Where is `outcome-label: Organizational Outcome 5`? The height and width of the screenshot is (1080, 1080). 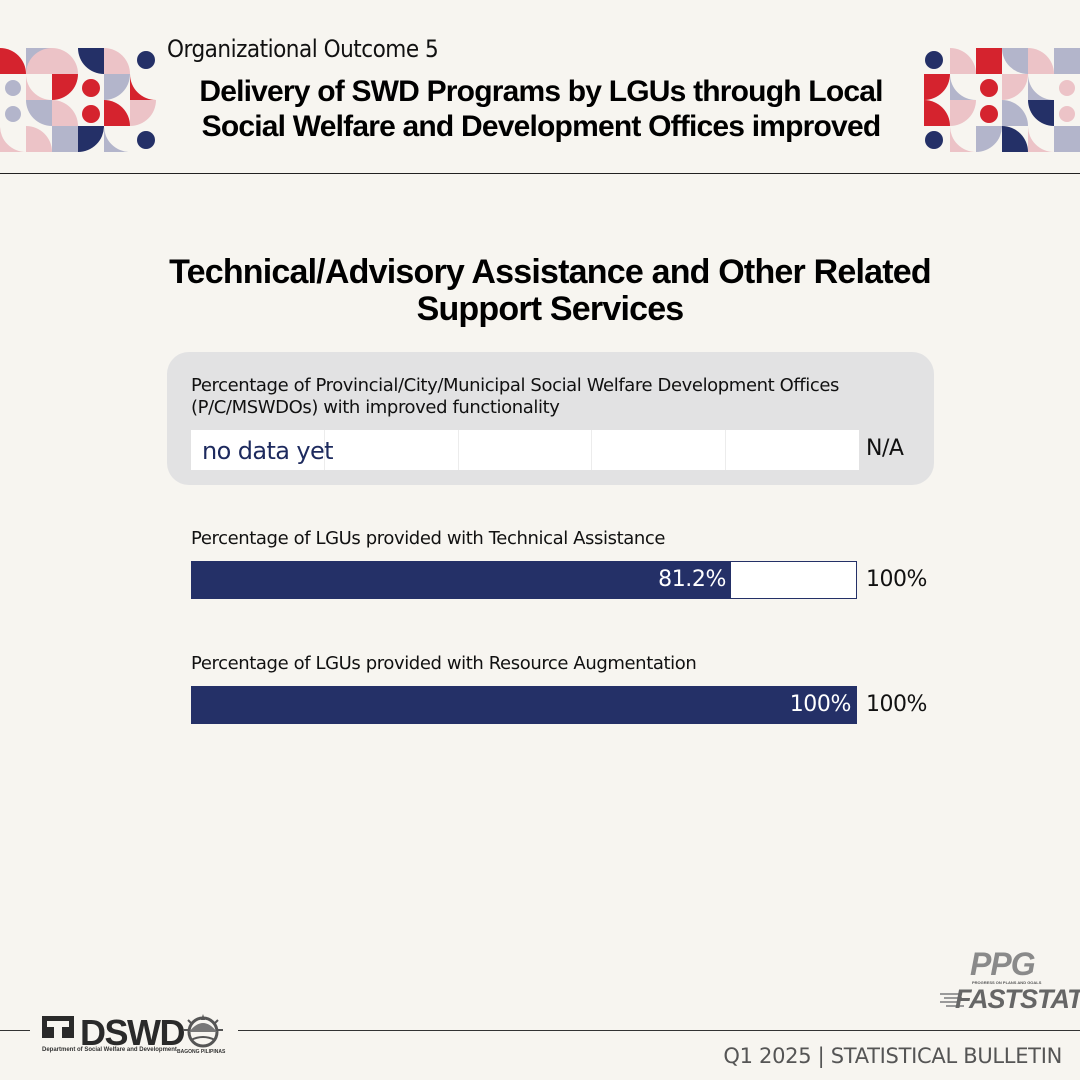
outcome-label: Organizational Outcome 5 is located at coordinates (303, 49).